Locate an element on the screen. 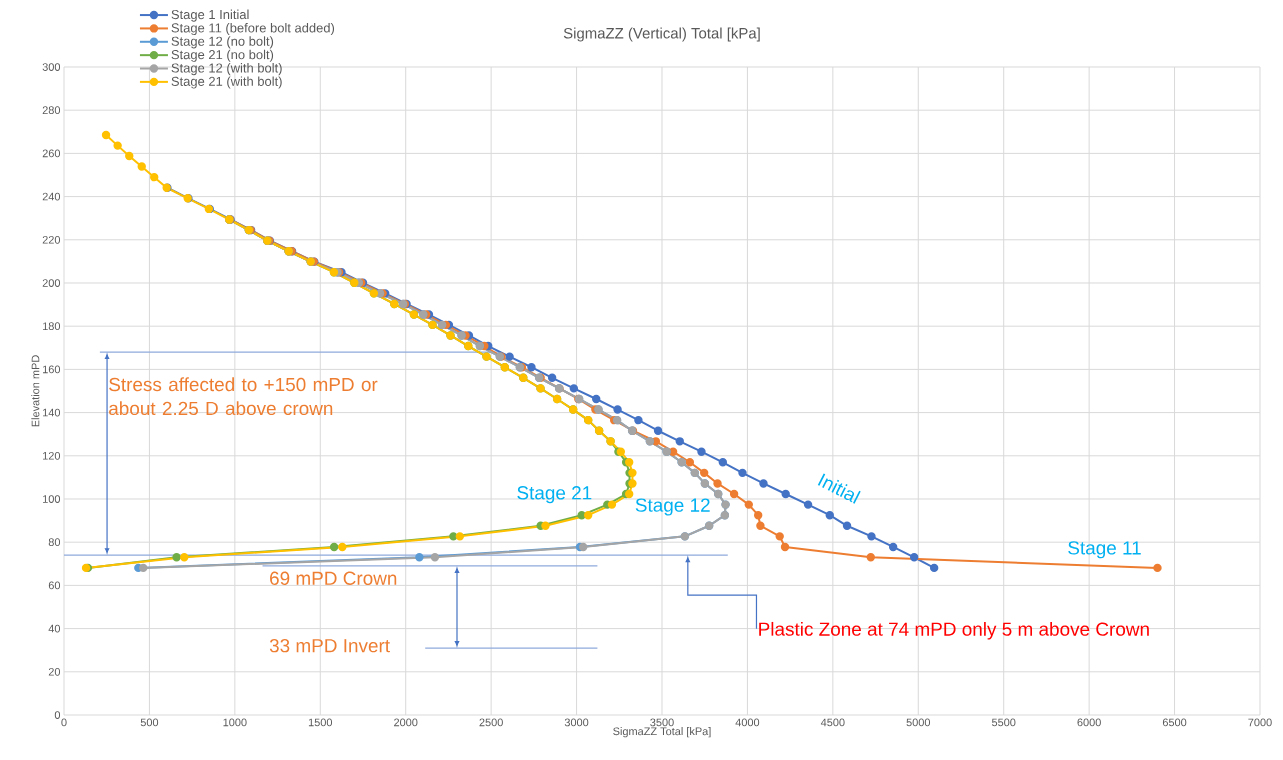 This screenshot has height=760, width=1283. y-tick-label: 240 is located at coordinates (51, 196).